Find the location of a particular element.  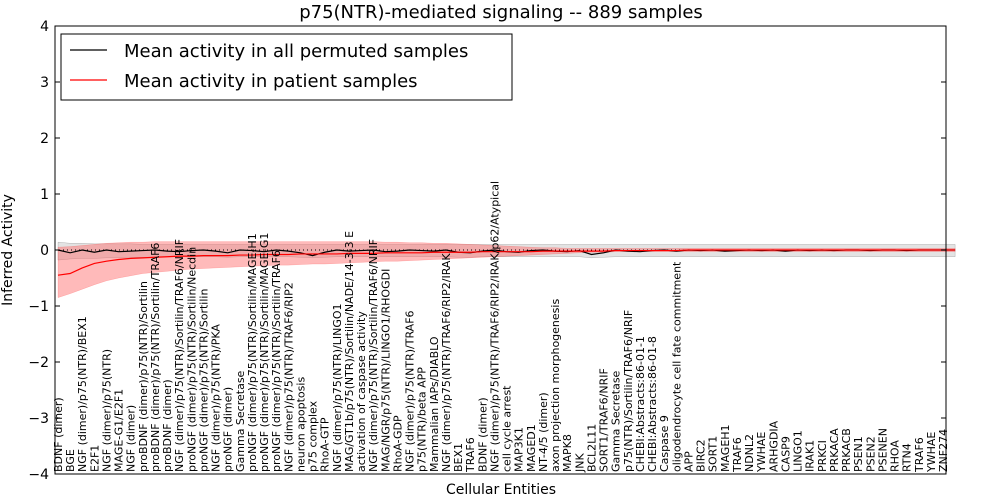

category-label: NGF (dimer) is located at coordinates (131, 438).